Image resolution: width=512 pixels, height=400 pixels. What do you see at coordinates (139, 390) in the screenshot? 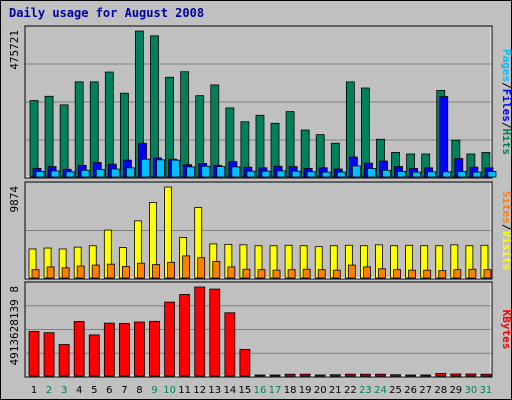
I see `x-tick-label-day-8: 8` at bounding box center [139, 390].